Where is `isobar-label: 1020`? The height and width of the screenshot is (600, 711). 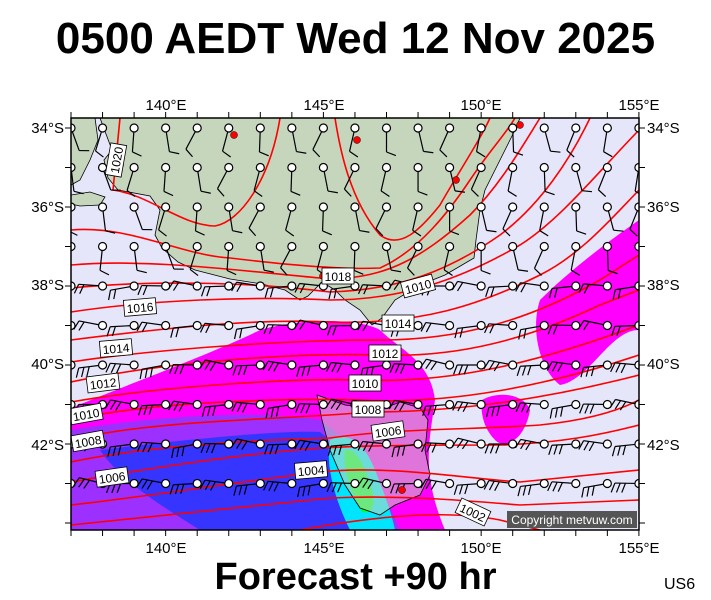 isobar-label: 1020 is located at coordinates (116, 160).